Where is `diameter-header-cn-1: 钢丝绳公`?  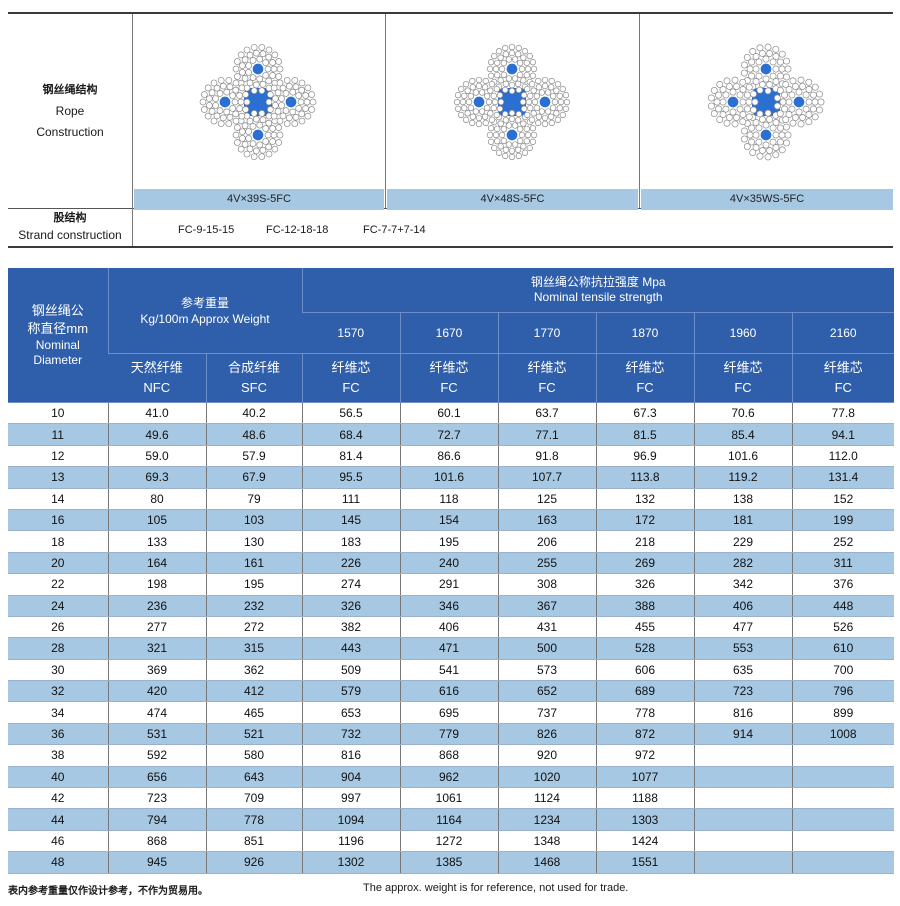
diameter-header-cn-1: 钢丝绳公 is located at coordinates (57, 310).